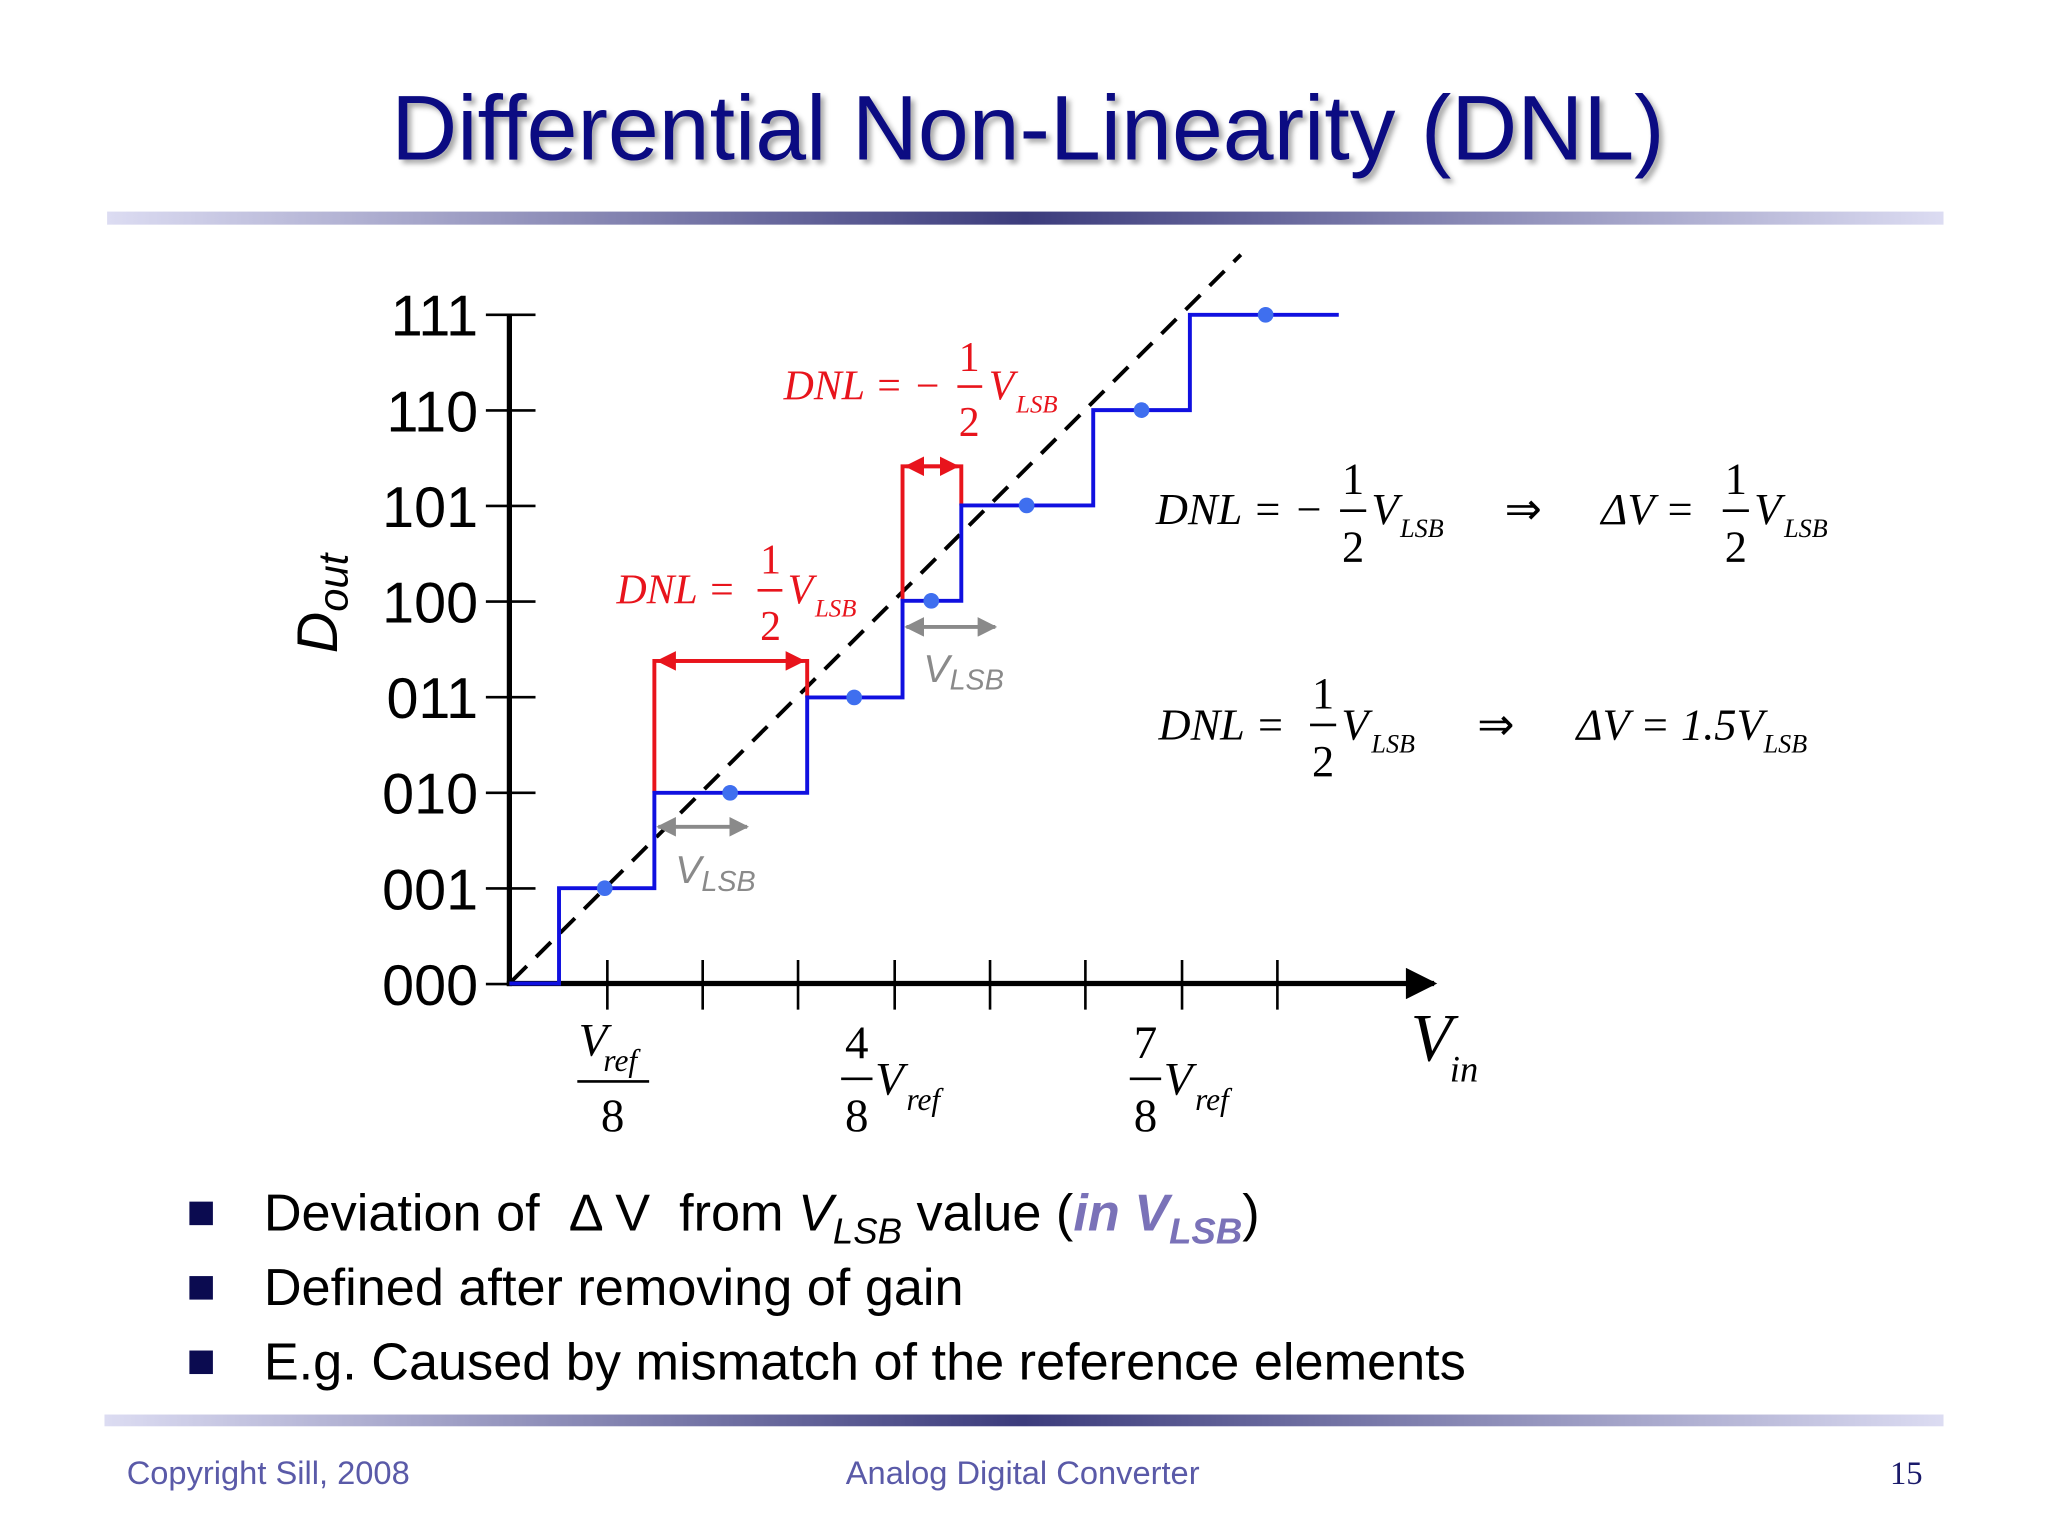 This screenshot has width=2048, height=1536. I want to click on y-tick-label: 111, so click(434, 317).